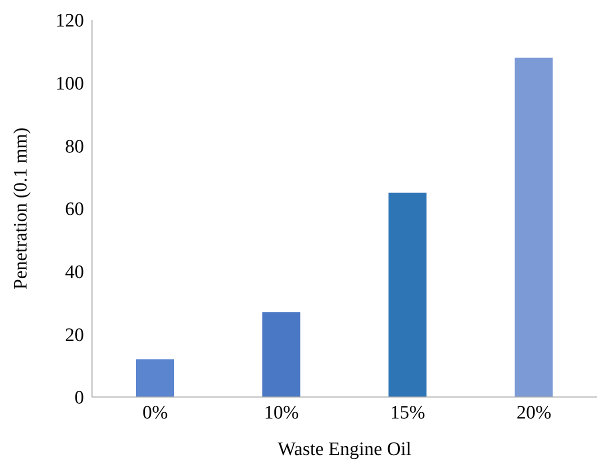 This screenshot has width=609, height=475. I want to click on y-axis-title: Penetration (0.1 mm), so click(21, 209).